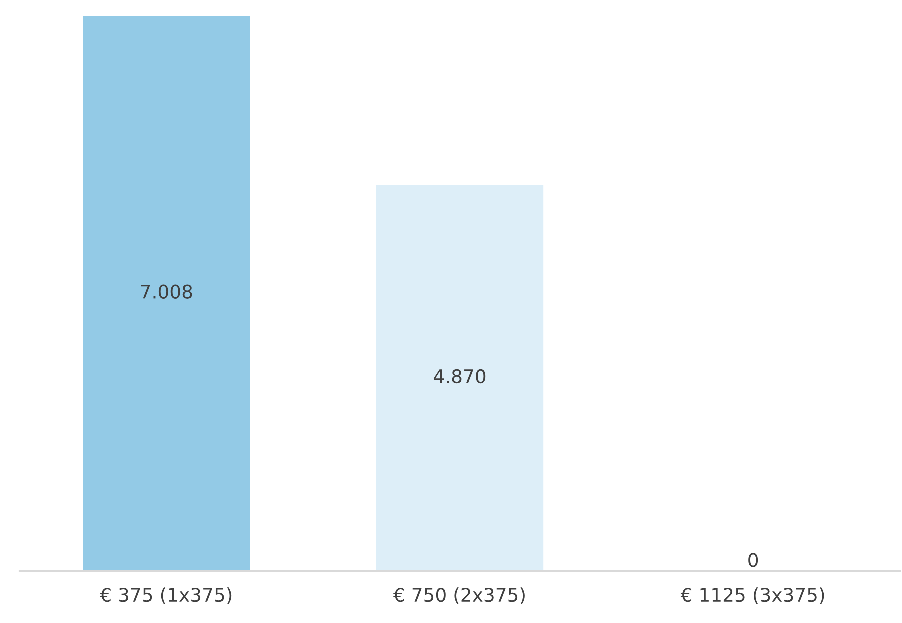 This screenshot has width=902, height=623. Describe the element at coordinates (459, 596) in the screenshot. I see `x-tick-label: € 750 (2x375)` at that location.